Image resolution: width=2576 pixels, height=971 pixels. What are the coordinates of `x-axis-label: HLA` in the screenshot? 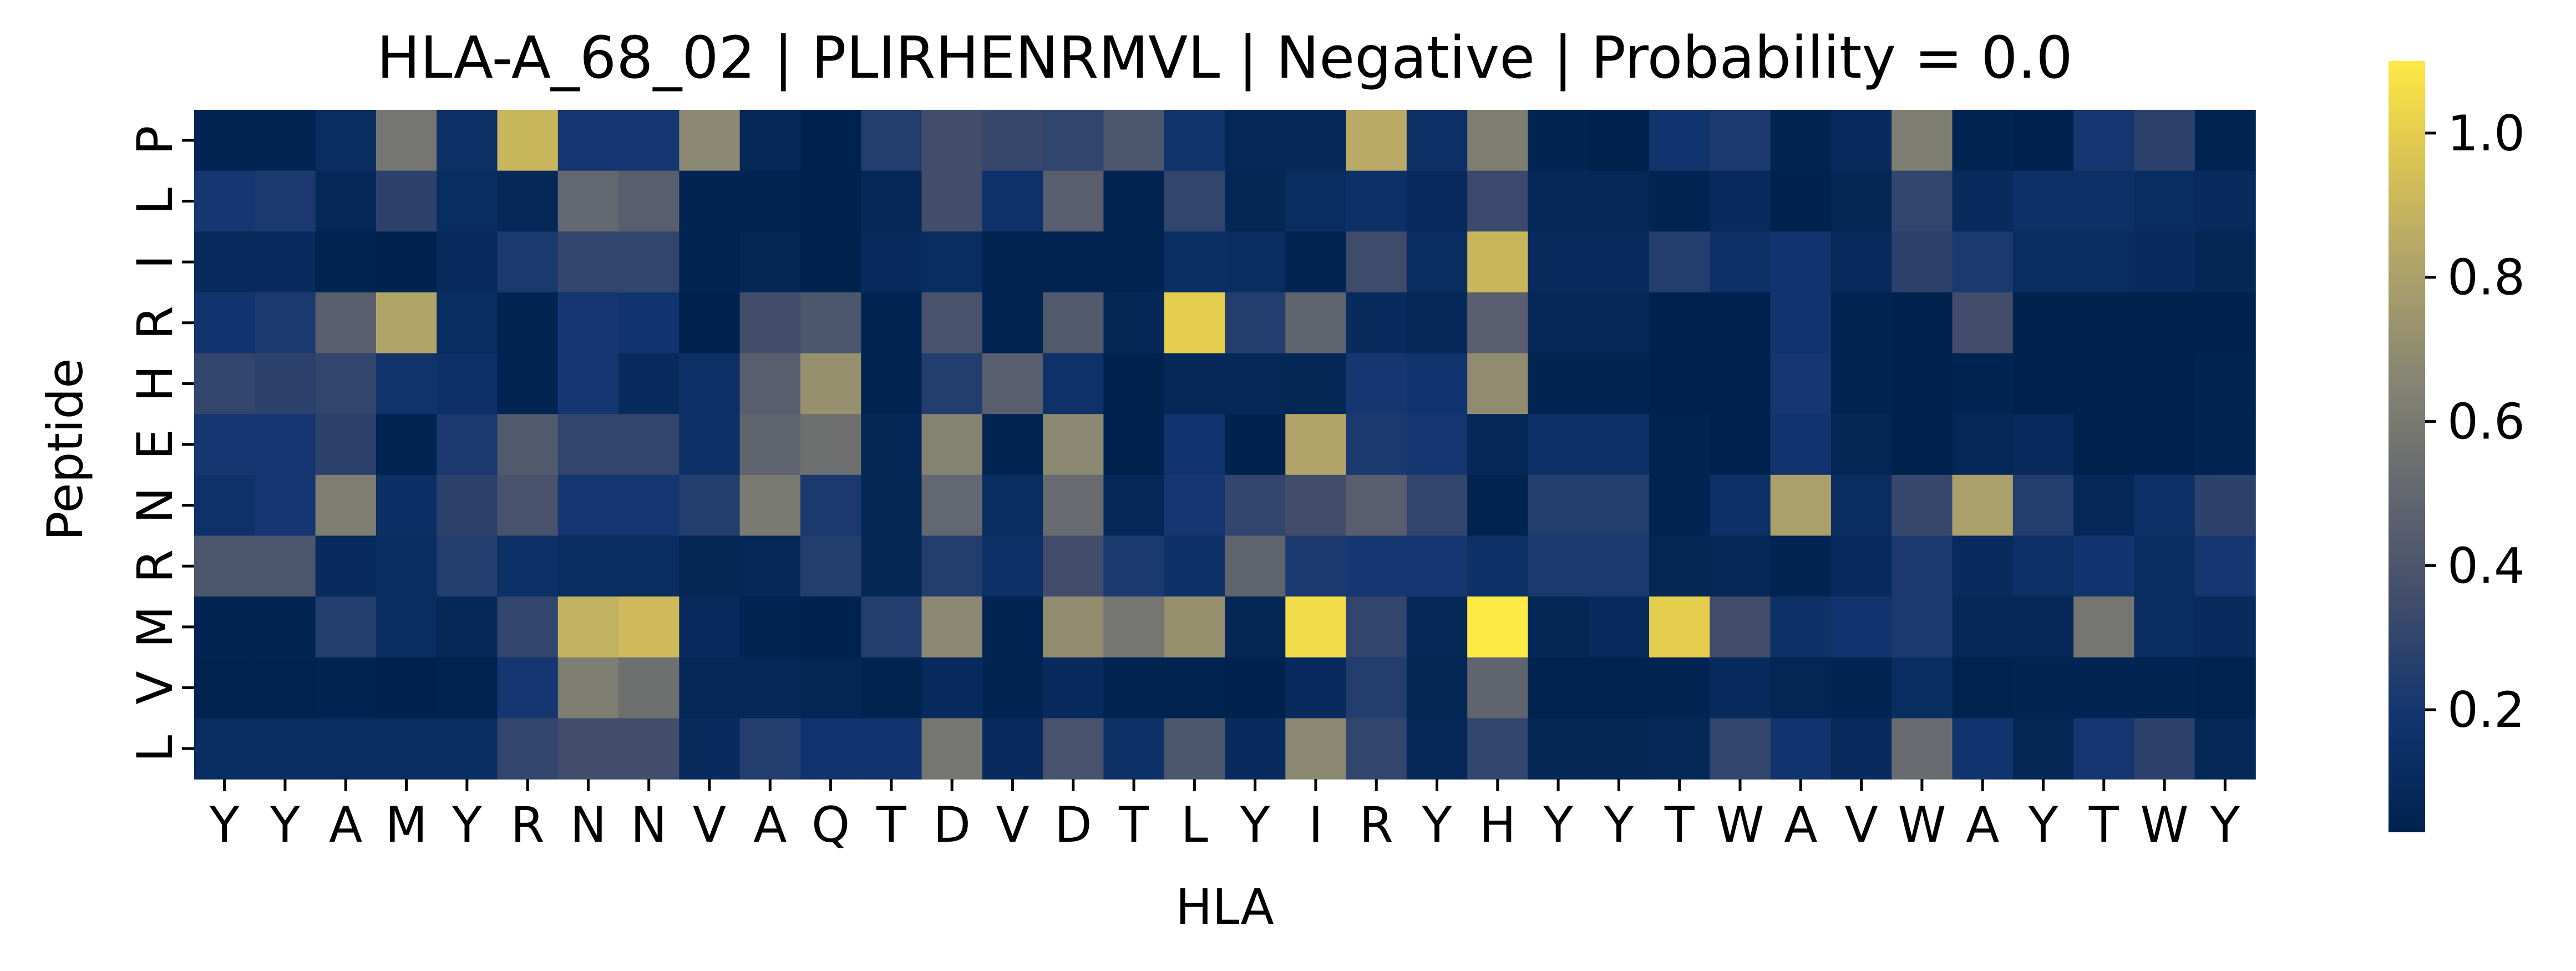 It's located at (1224, 906).